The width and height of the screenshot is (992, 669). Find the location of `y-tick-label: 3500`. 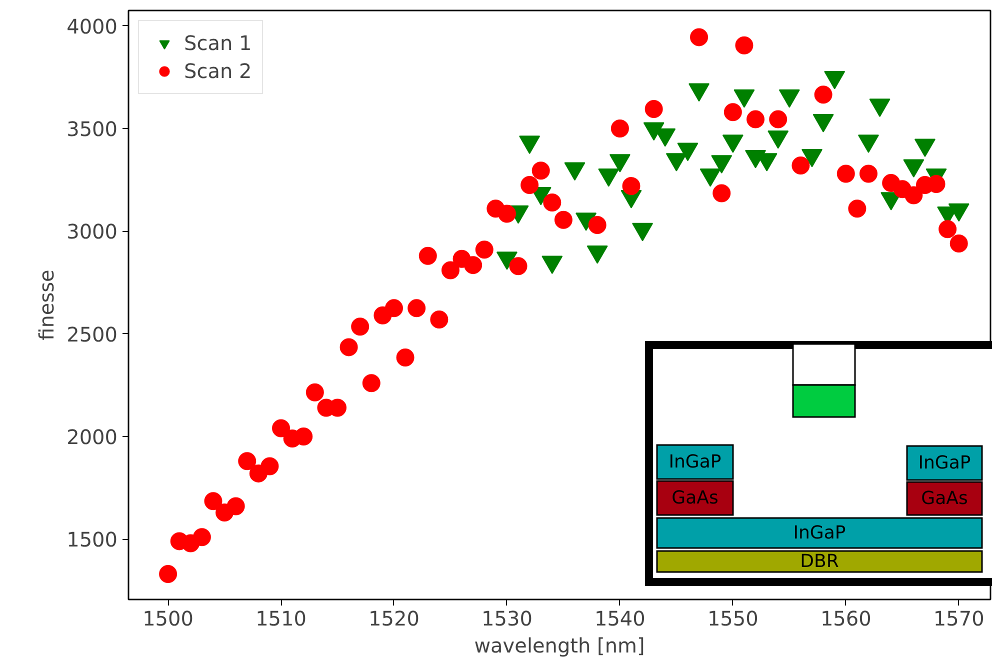

y-tick-label: 3500 is located at coordinates (92, 129).